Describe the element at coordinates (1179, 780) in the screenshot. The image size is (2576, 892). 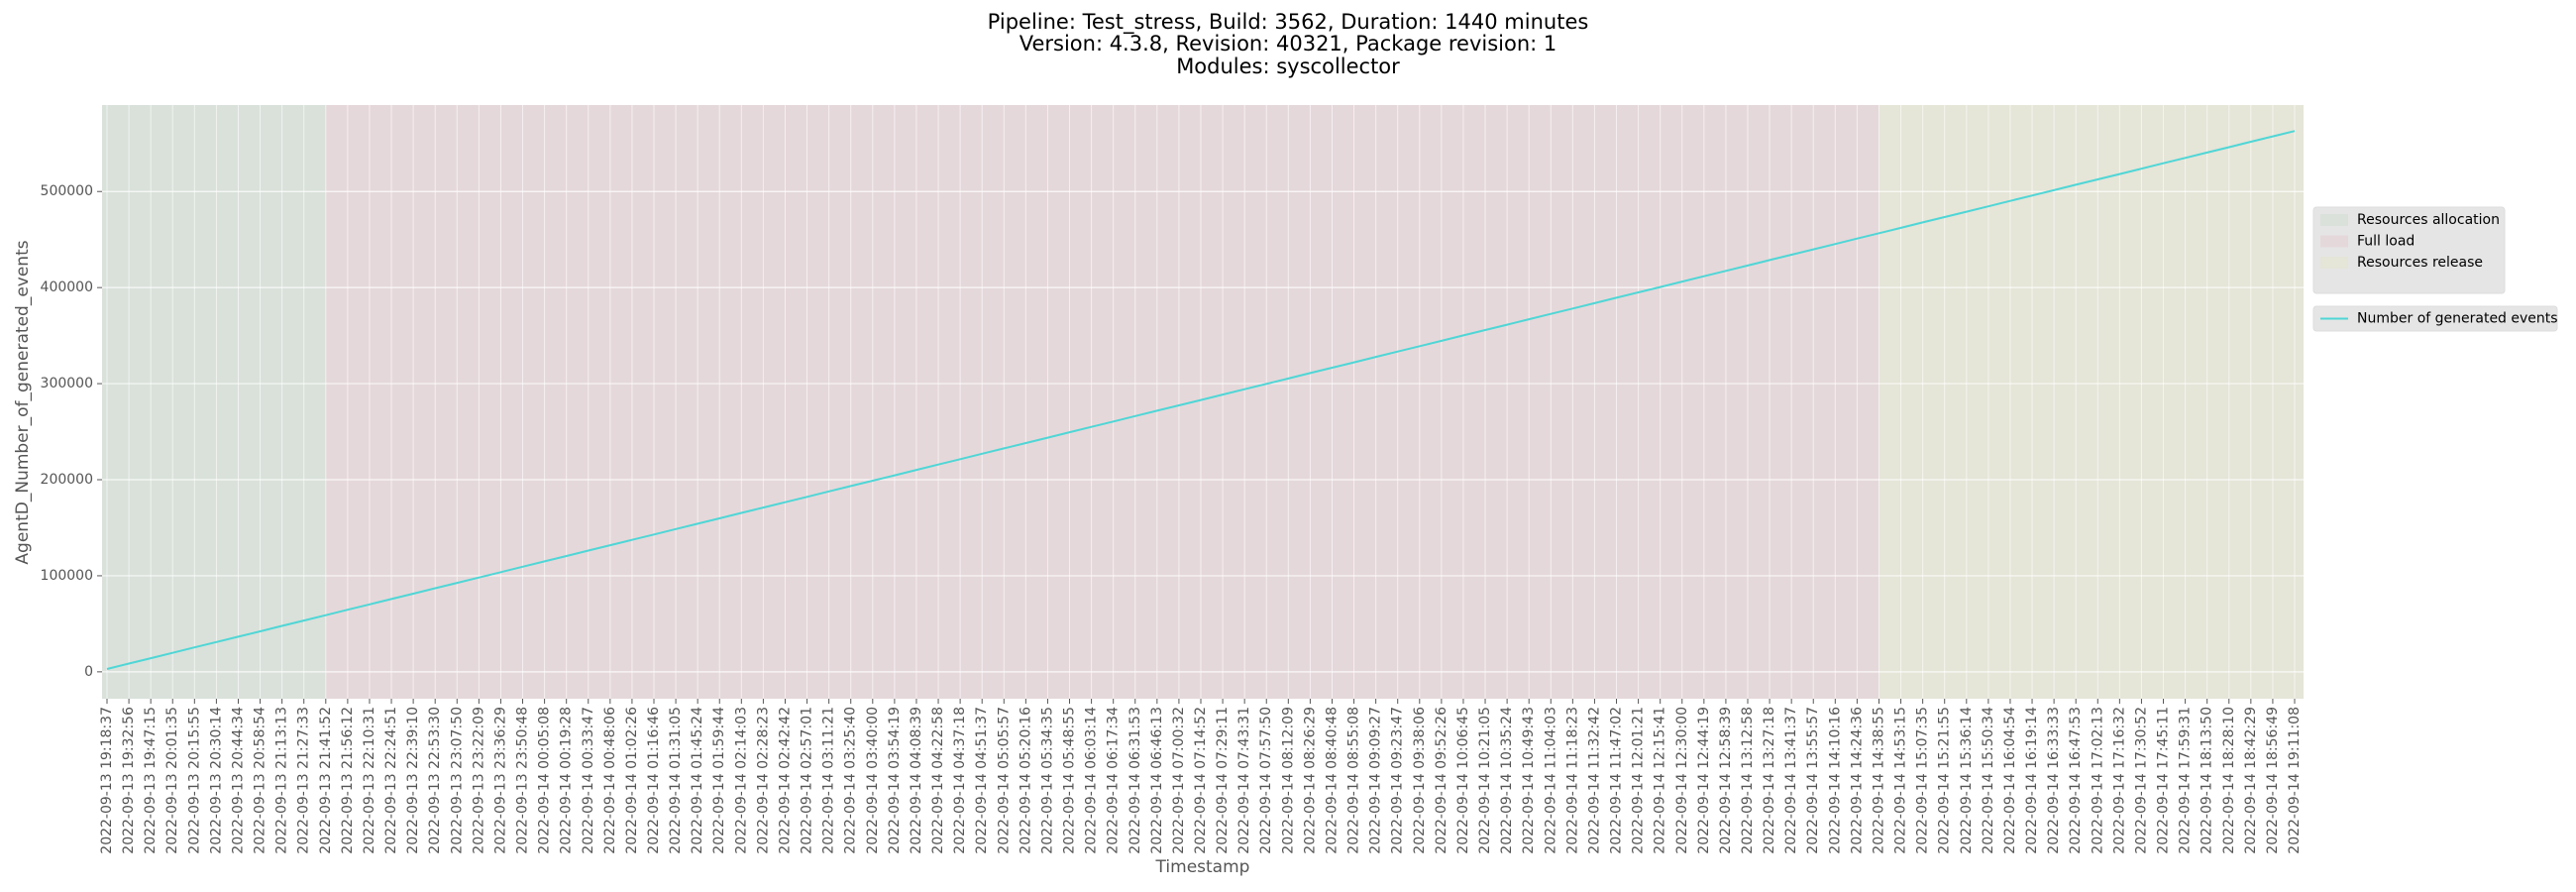
I see `x-tick-label: 2022-09-14 07:00:32` at that location.